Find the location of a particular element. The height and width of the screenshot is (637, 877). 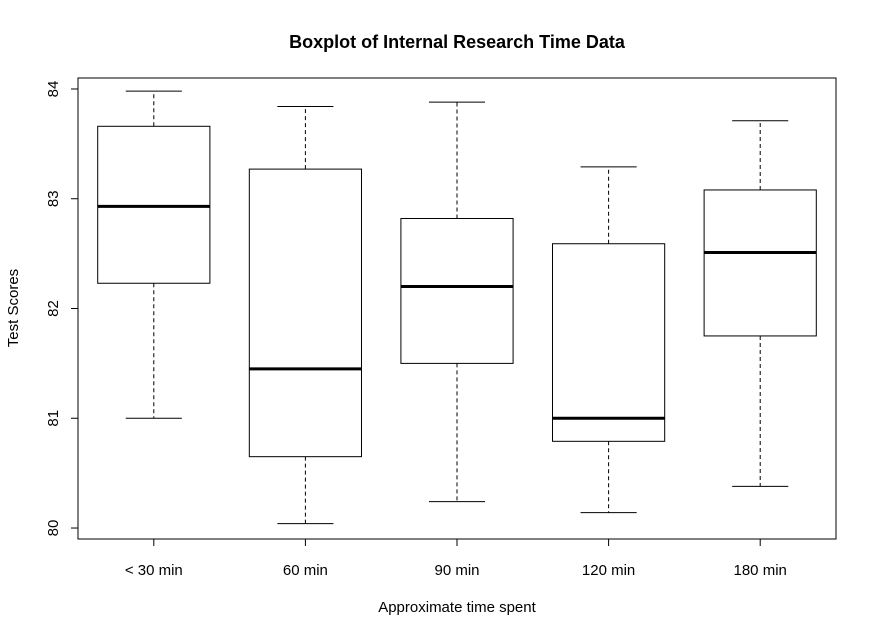

y-tick-label: 81 is located at coordinates (53, 418).